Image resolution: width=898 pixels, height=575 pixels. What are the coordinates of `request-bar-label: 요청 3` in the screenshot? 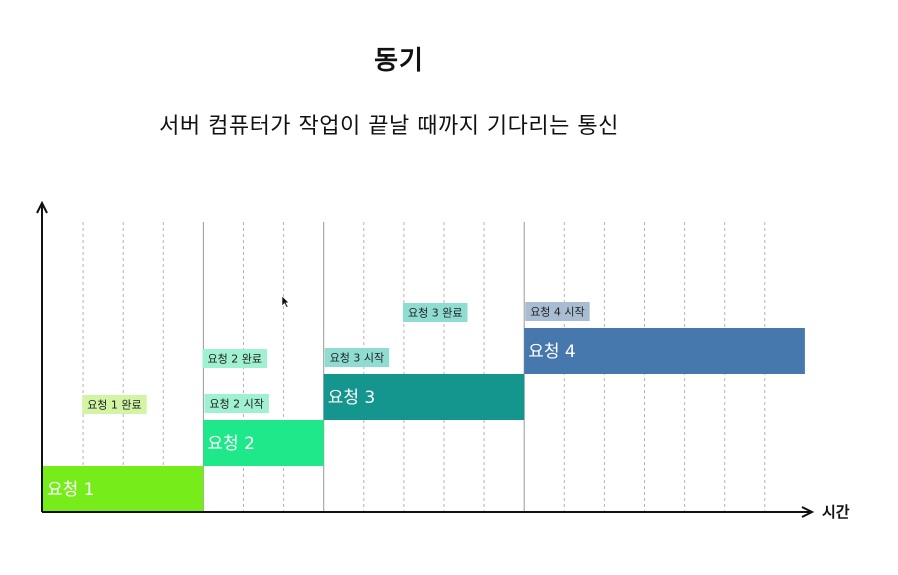 It's located at (352, 398).